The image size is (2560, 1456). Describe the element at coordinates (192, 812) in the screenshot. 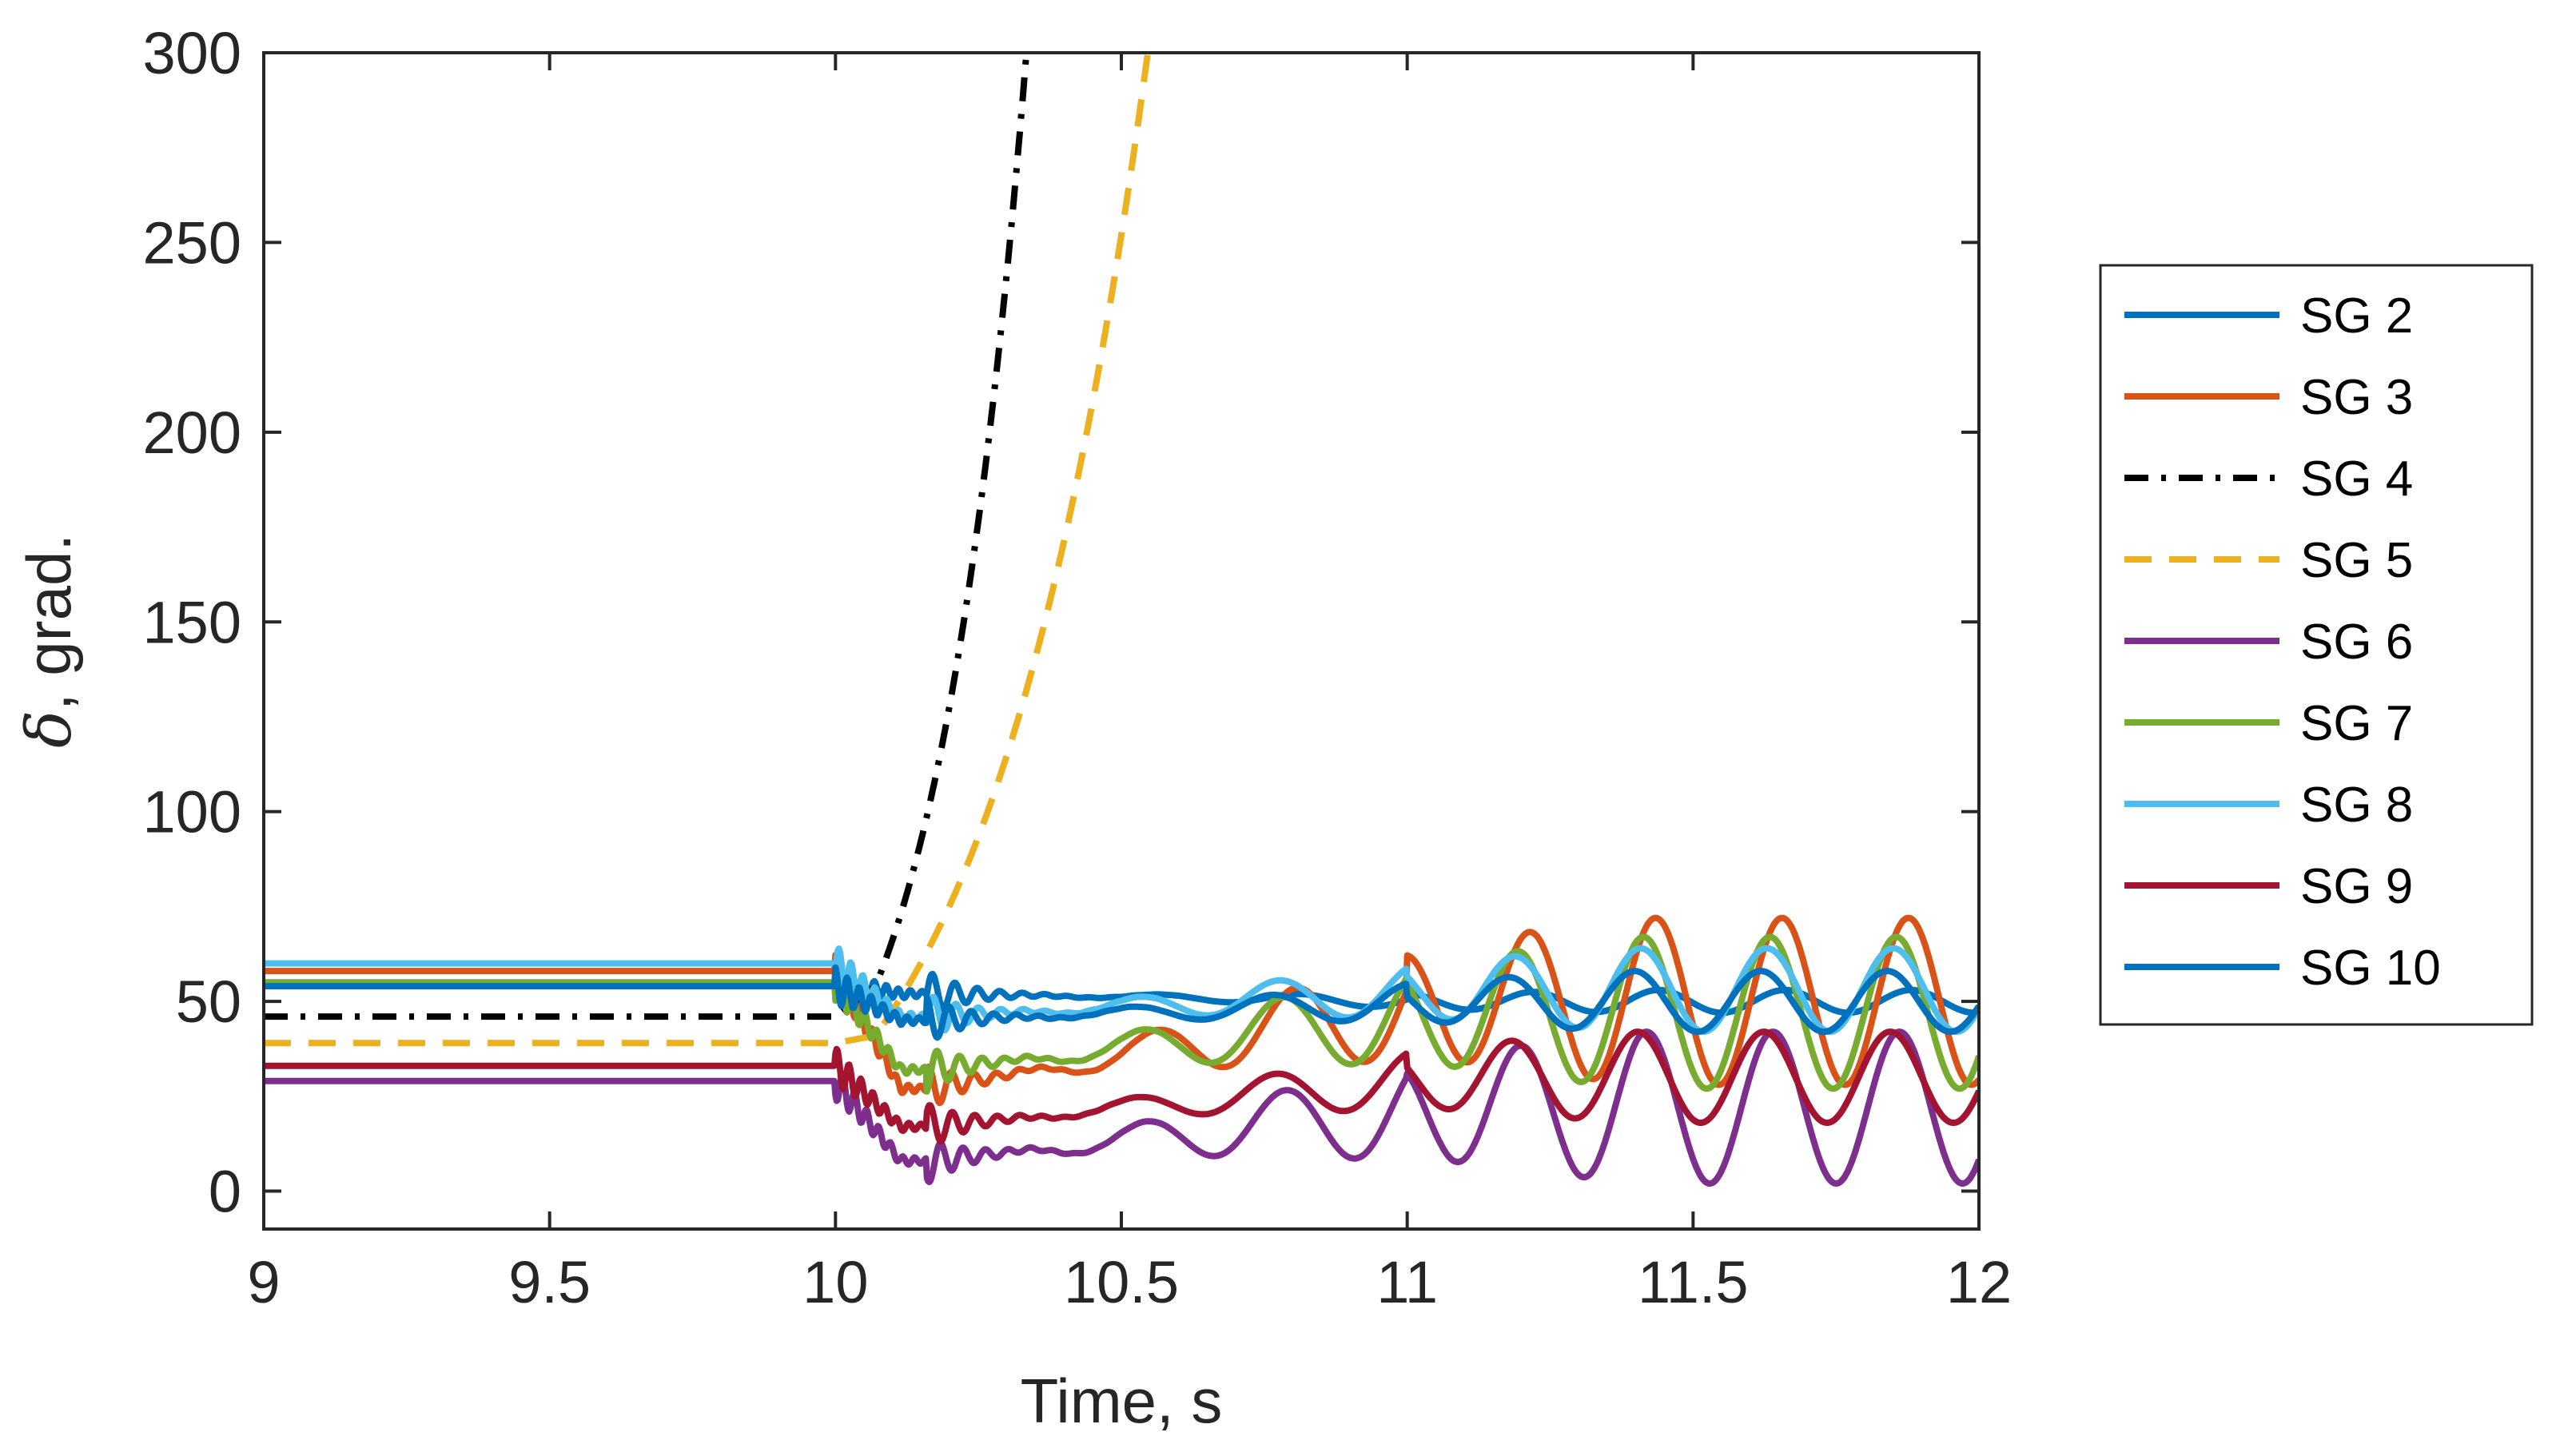

I see `y-tick-label: 100` at that location.